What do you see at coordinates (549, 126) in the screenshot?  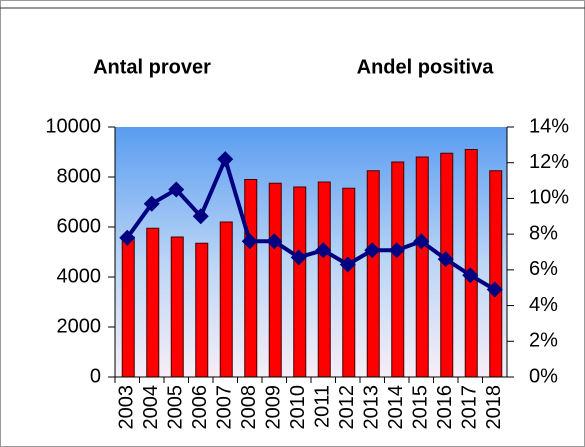 I see `y2-tick-label: 14%` at bounding box center [549, 126].